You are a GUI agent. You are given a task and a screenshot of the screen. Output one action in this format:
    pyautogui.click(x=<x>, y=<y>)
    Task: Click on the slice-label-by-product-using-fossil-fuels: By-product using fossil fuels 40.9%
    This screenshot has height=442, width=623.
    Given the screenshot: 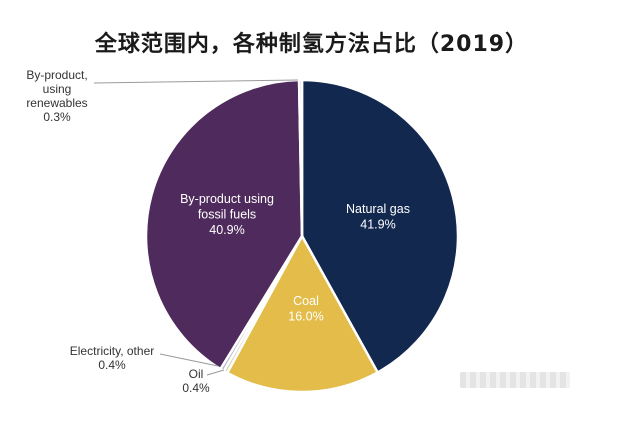 What is the action you would take?
    pyautogui.click(x=227, y=214)
    